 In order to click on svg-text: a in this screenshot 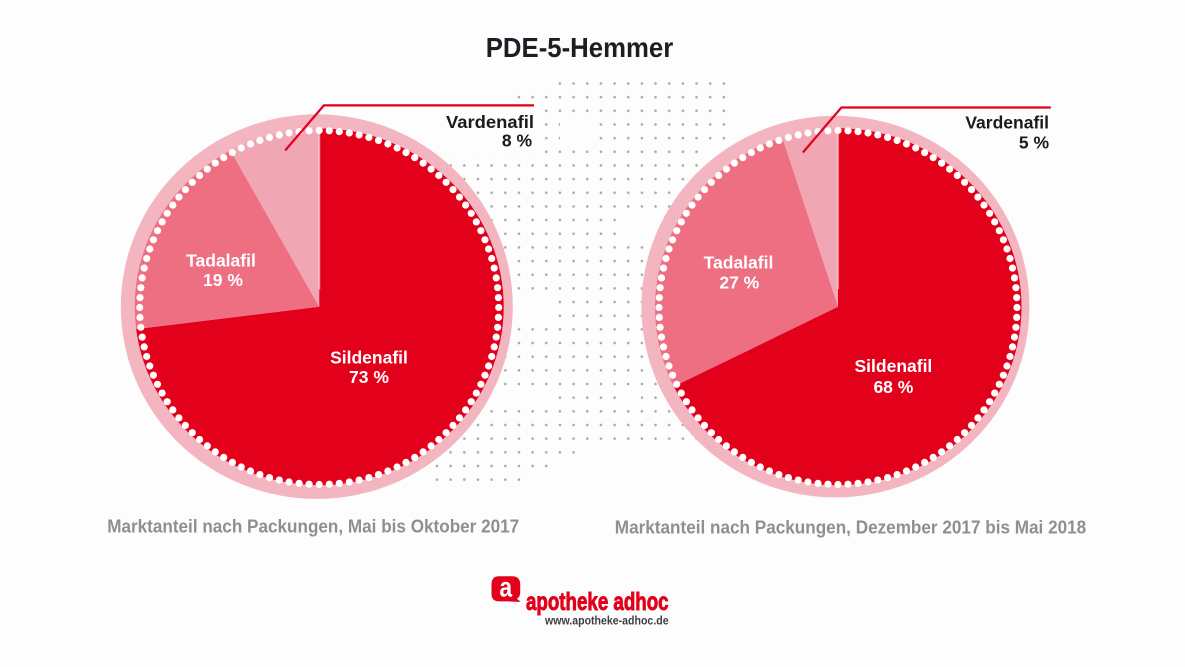, I will do `click(505, 588)`.